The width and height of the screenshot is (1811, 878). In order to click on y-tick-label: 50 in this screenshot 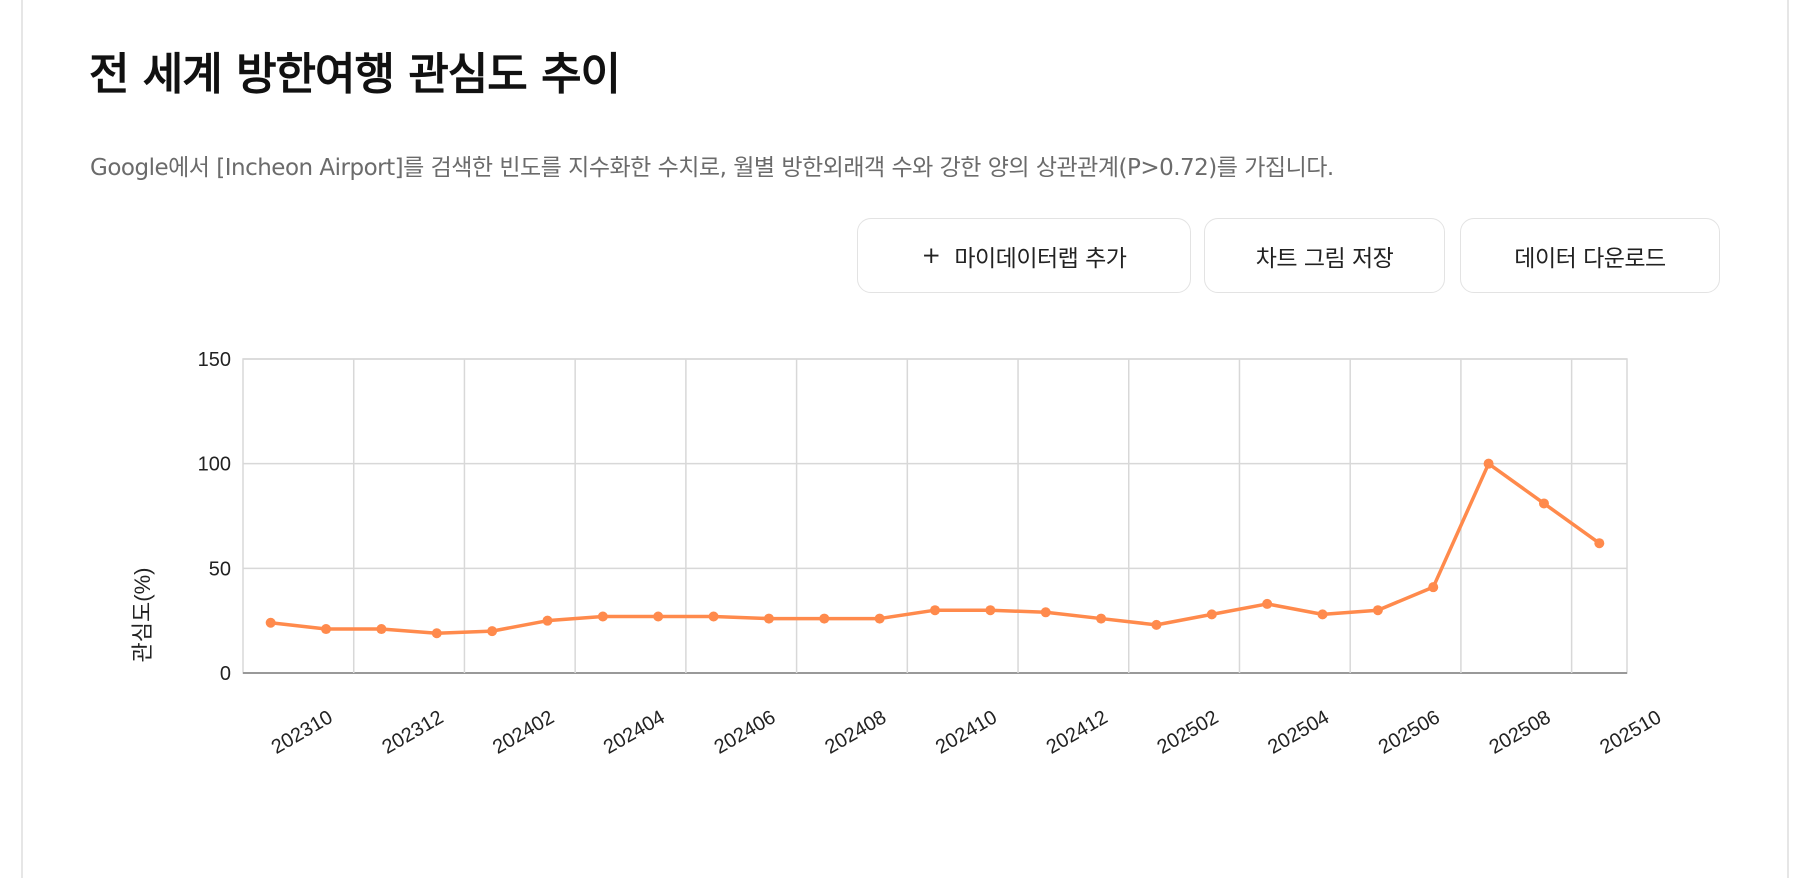, I will do `click(220, 569)`.